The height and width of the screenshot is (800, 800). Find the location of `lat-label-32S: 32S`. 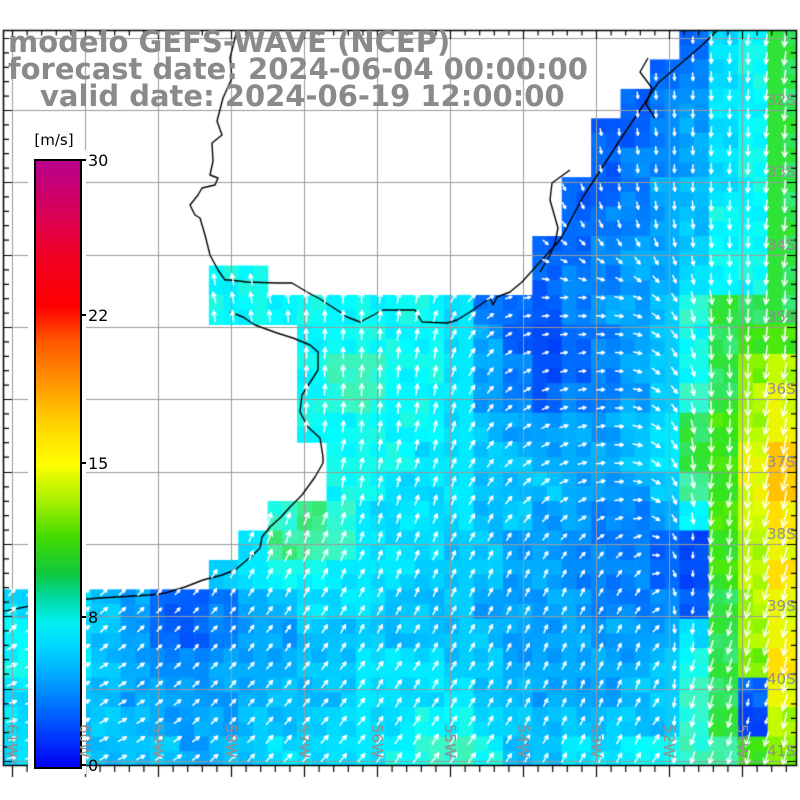

lat-label-32S: 32S is located at coordinates (781, 100).